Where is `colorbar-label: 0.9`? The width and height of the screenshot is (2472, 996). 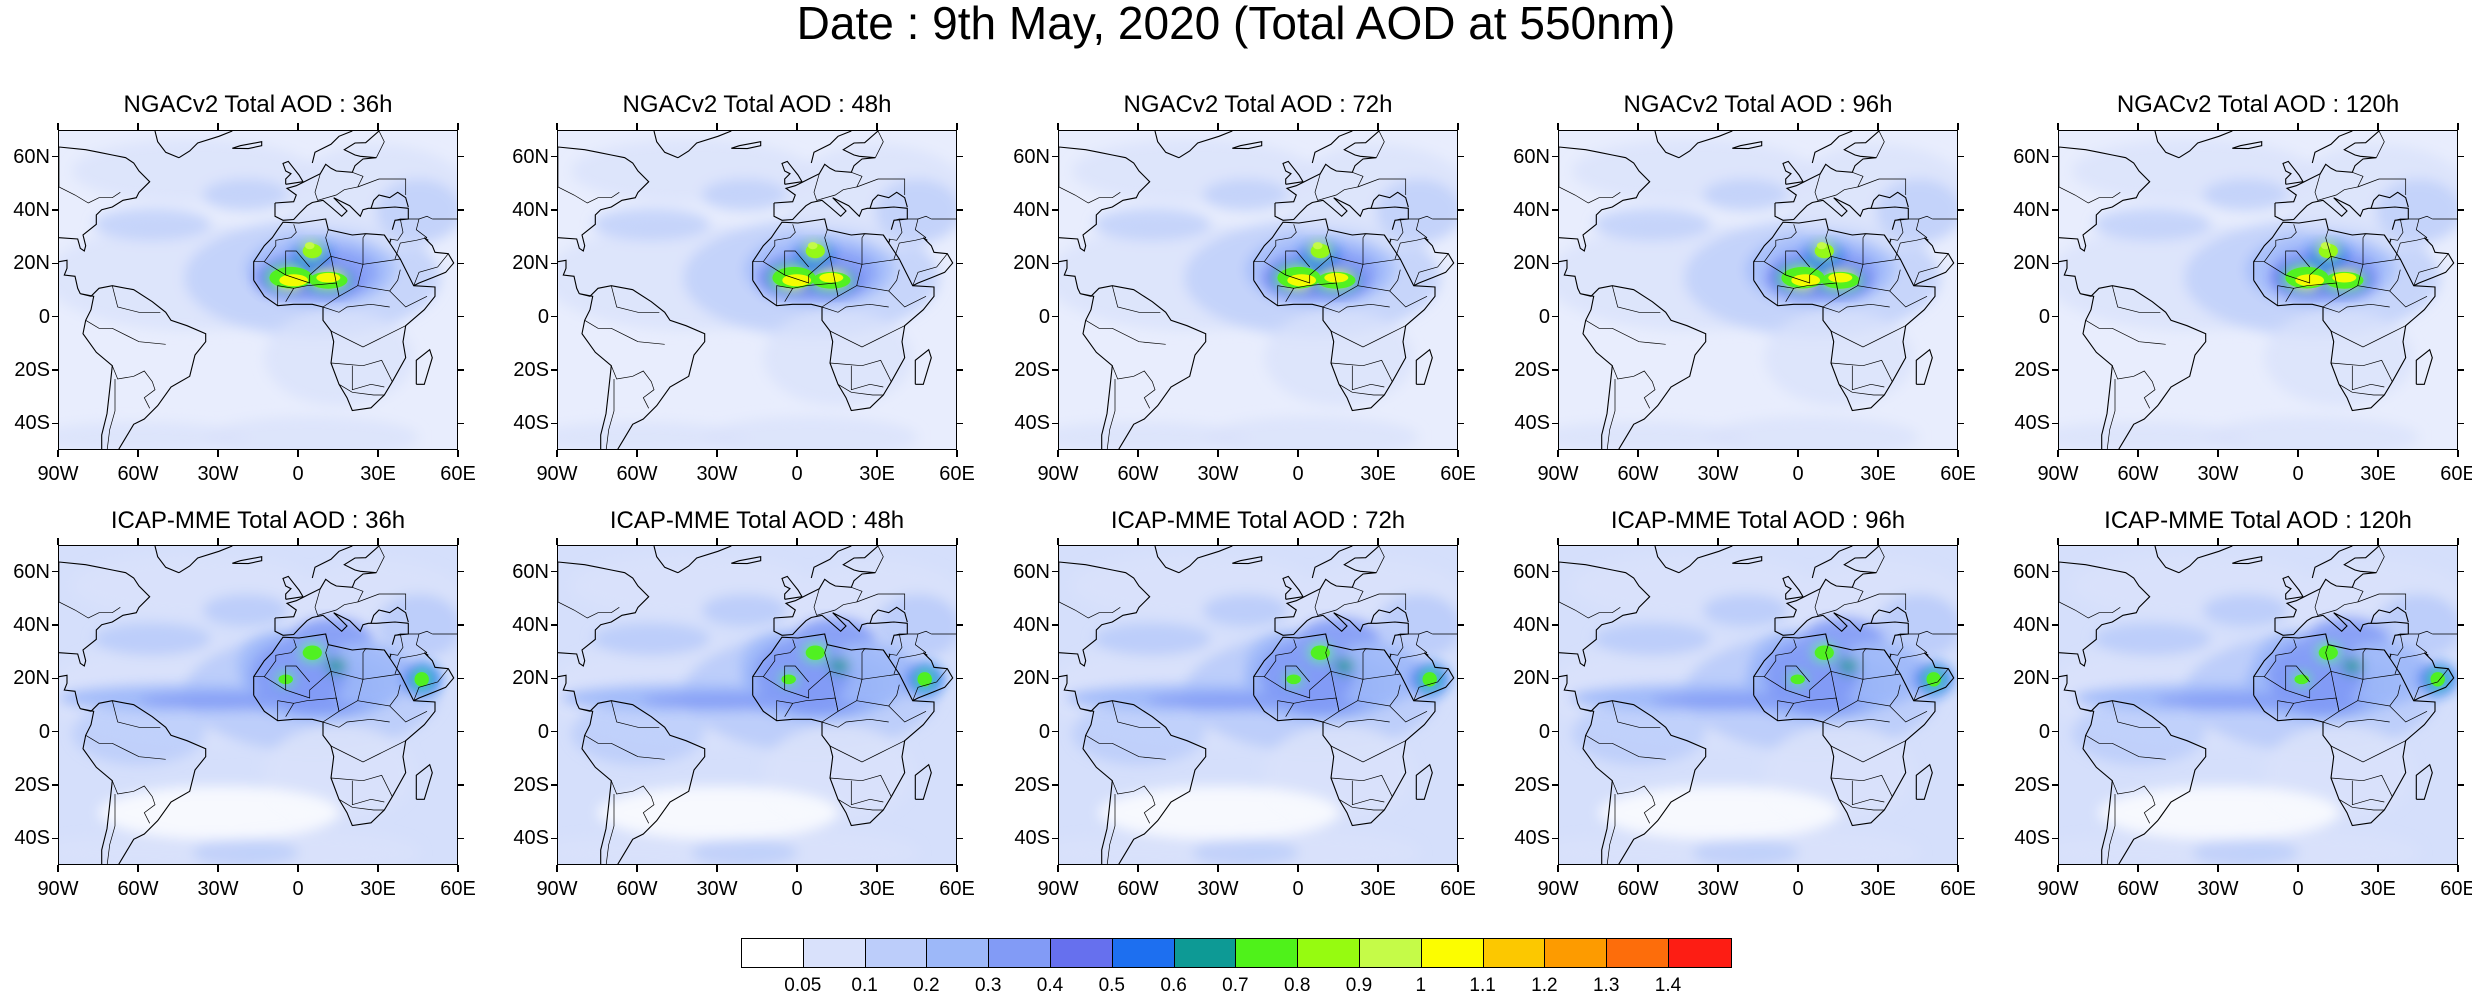
colorbar-label: 0.9 is located at coordinates (1359, 985).